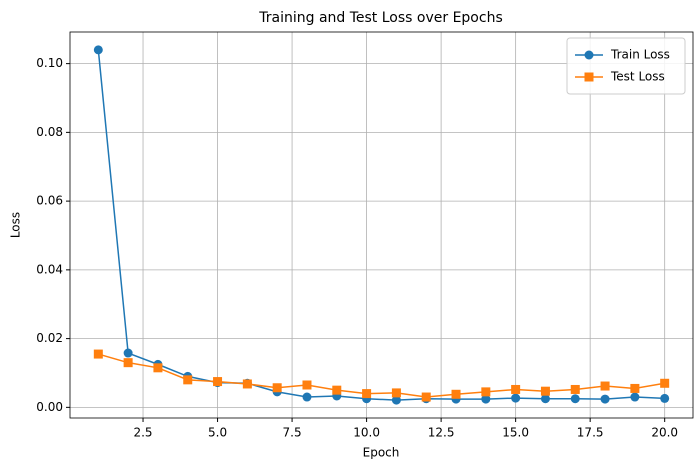  Describe the element at coordinates (640, 55) in the screenshot. I see `legend-label: Train Loss` at that location.